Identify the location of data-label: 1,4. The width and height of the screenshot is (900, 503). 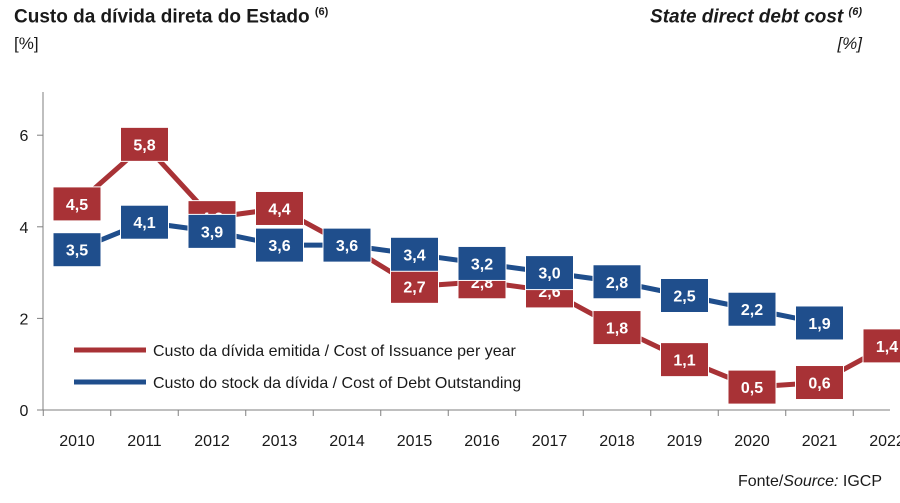
(887, 347).